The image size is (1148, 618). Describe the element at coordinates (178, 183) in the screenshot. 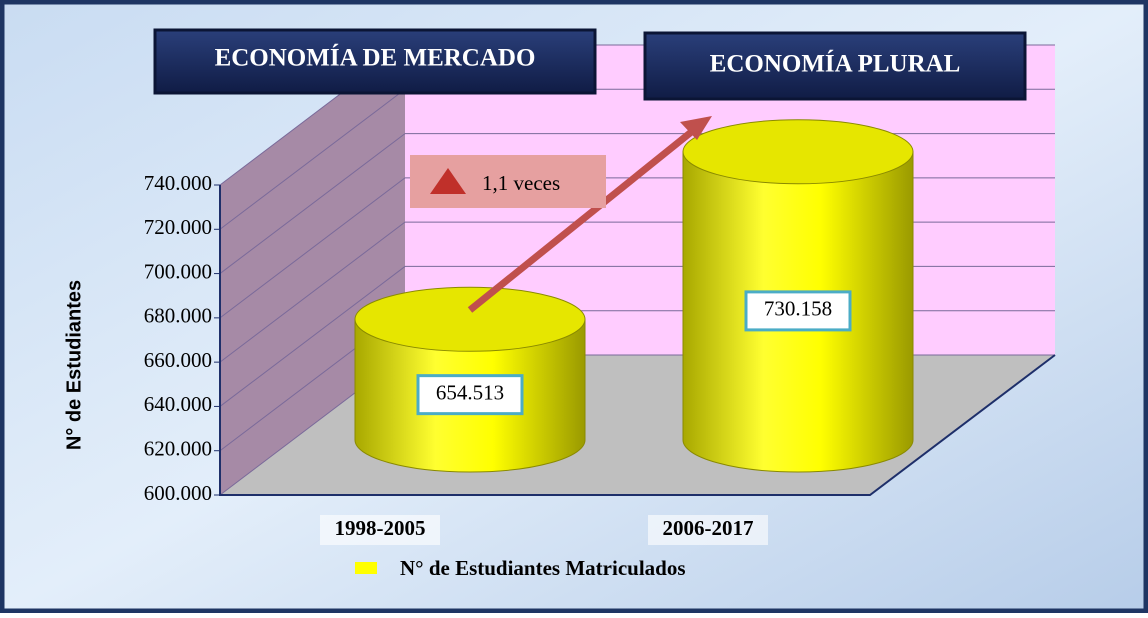

I see `y-tick-label: 740.000` at that location.